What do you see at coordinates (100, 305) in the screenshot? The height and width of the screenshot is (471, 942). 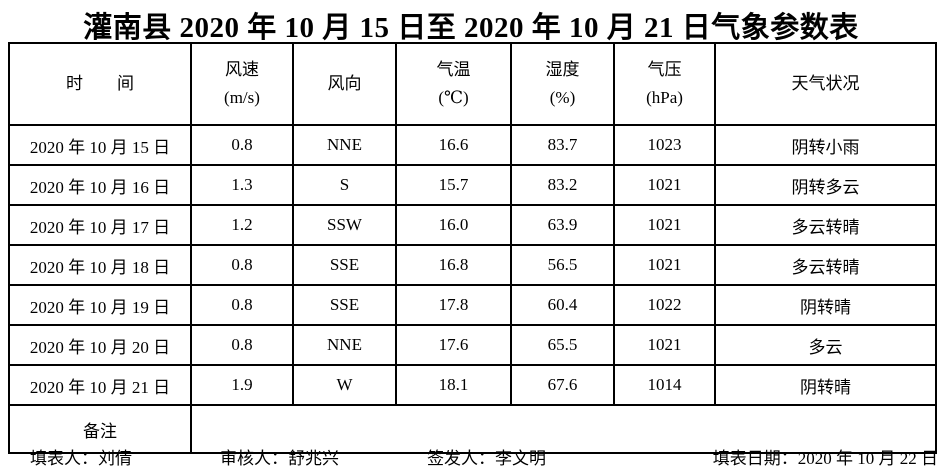 I see `cell-date: 2020 年 10 月 19 日` at bounding box center [100, 305].